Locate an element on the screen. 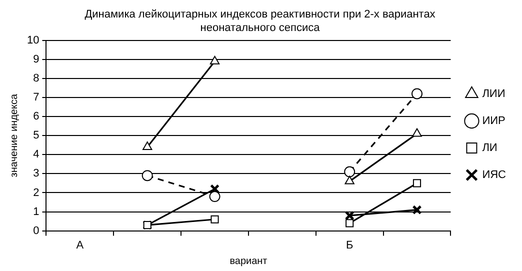  y-tick-label: 4 is located at coordinates (36, 154).